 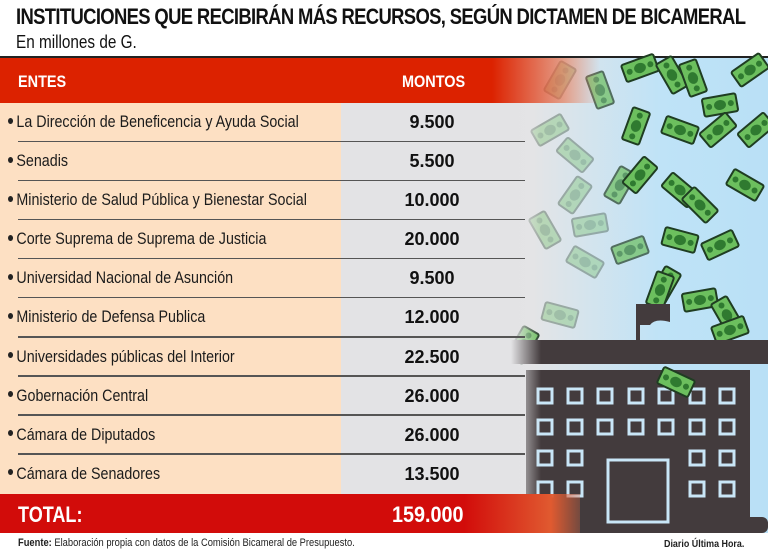 What do you see at coordinates (653, 314) in the screenshot?
I see `flag-icon` at bounding box center [653, 314].